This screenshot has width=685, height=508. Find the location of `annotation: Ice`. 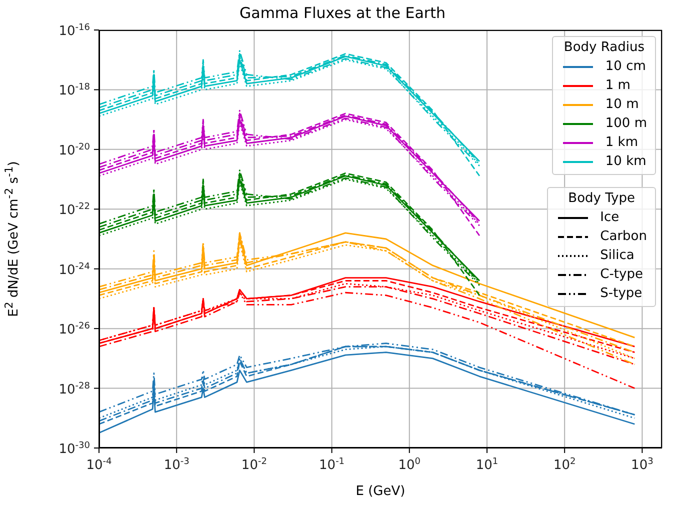

annotation: Ice is located at coordinates (610, 217).